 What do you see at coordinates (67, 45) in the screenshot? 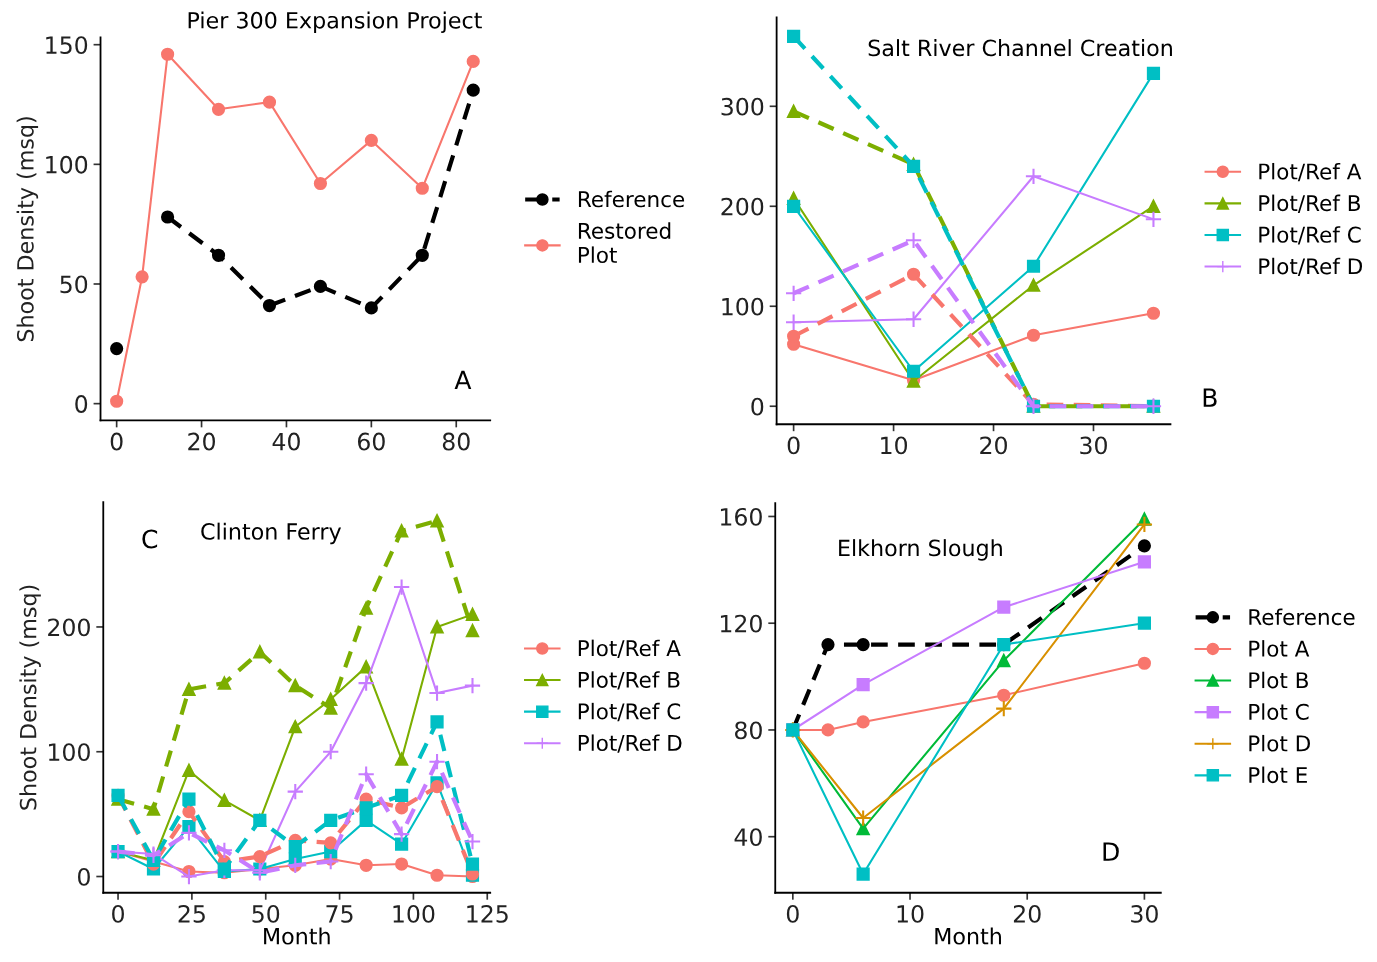
I see `y-tick-label: 150` at bounding box center [67, 45].